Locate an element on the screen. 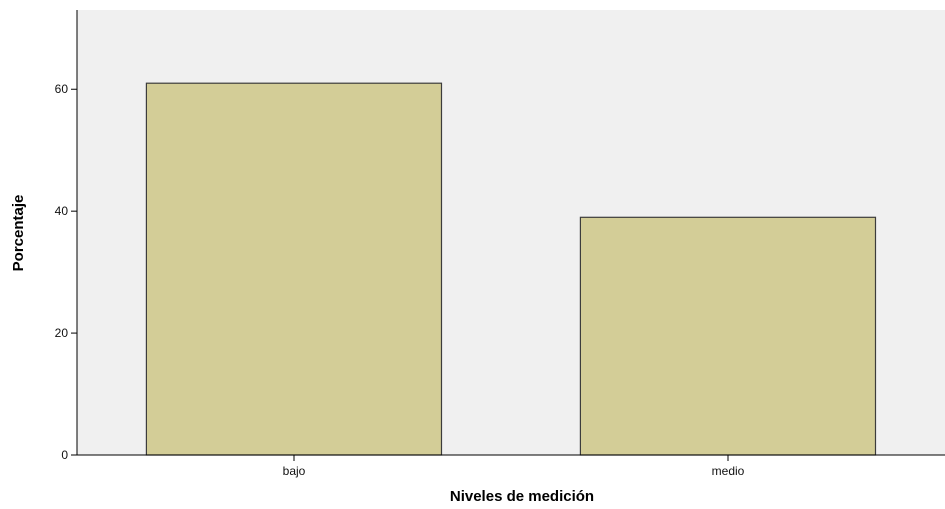  x-axis: bajo medio is located at coordinates (511, 466).